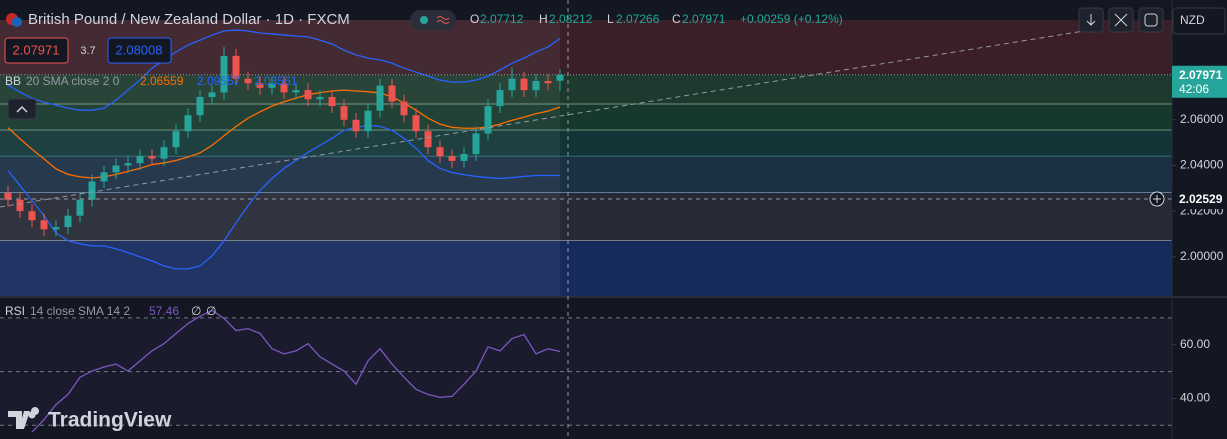 This screenshot has width=1227, height=439. What do you see at coordinates (1091, 20) in the screenshot?
I see `scroll-icon` at bounding box center [1091, 20].